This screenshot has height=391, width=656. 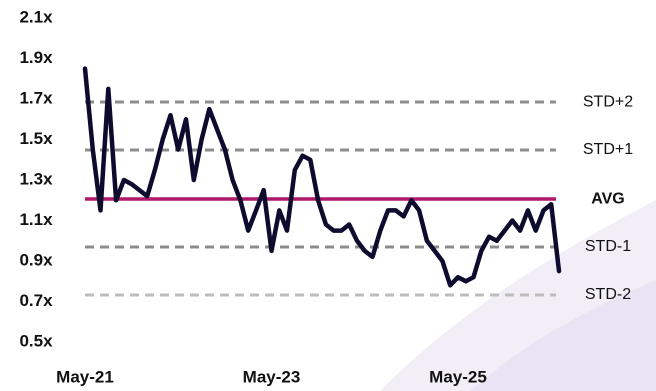 I want to click on y-tick-label: 0.5x, so click(x=36, y=340).